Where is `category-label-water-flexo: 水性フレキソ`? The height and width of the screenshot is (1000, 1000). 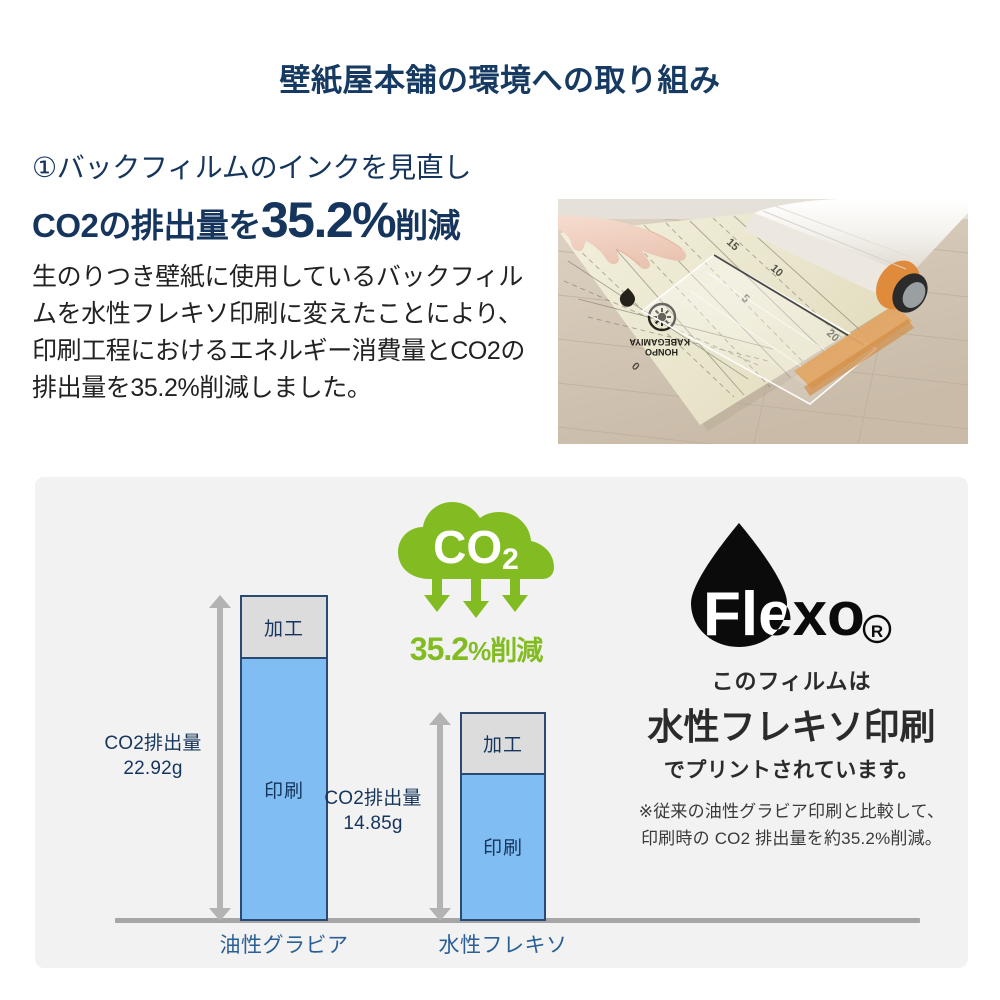
category-label-water-flexo: 水性フレキソ is located at coordinates (503, 945).